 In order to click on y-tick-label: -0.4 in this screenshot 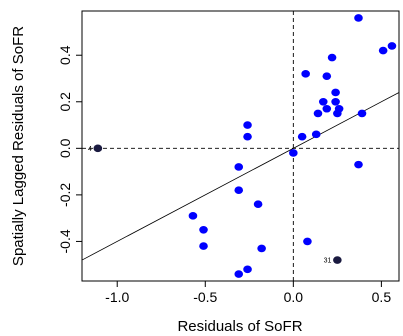, I will do `click(65, 241)`.